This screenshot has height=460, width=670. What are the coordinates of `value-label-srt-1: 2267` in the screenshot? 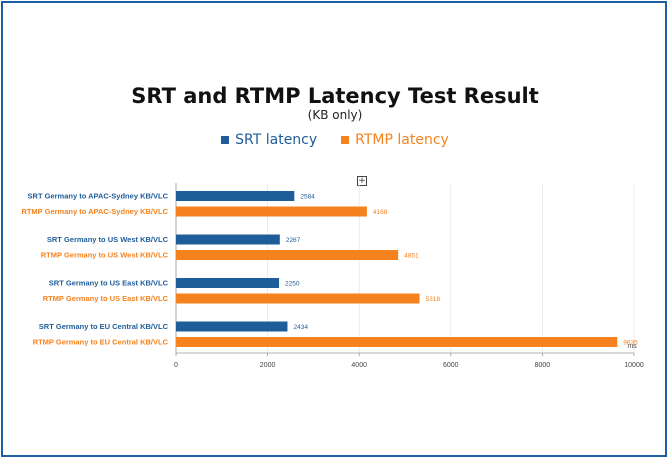 It's located at (293, 240).